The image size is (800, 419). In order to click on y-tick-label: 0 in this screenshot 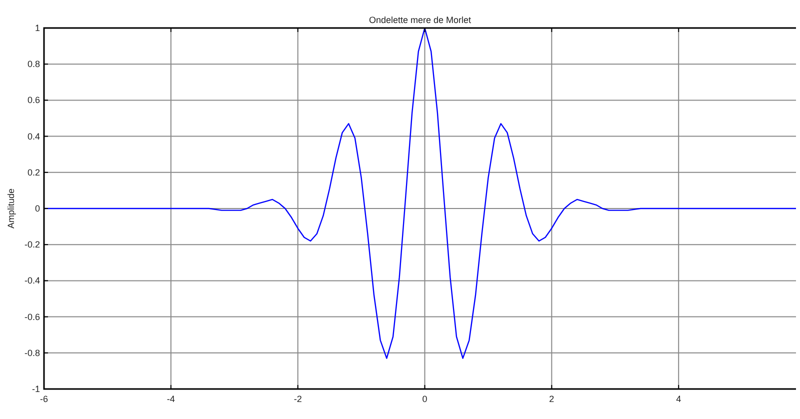, I will do `click(37, 209)`.